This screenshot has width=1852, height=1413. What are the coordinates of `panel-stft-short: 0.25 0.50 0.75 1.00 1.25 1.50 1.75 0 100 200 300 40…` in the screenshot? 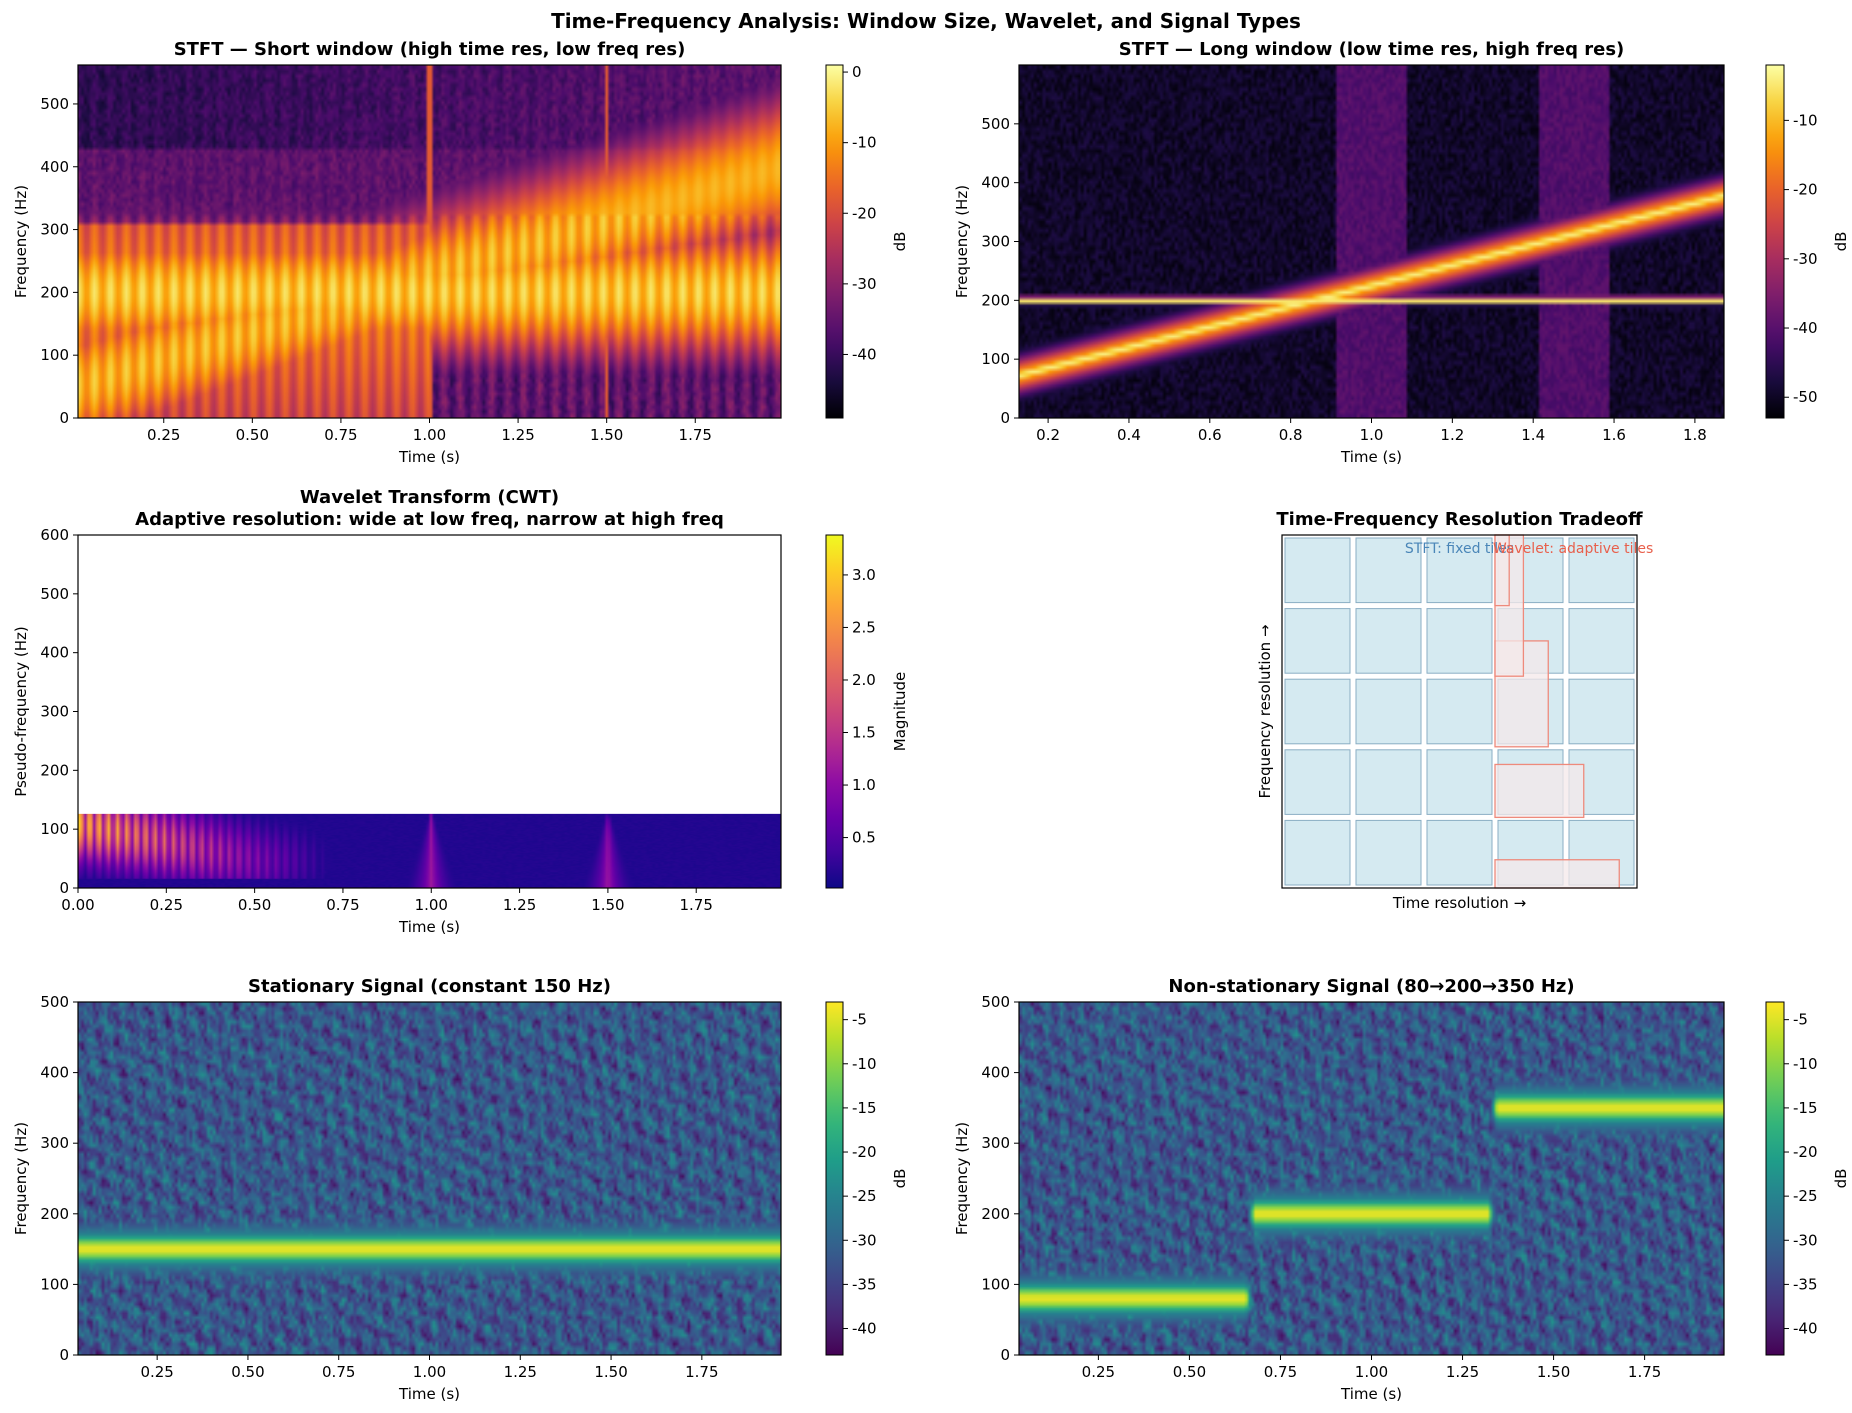 It's located at (460, 252).